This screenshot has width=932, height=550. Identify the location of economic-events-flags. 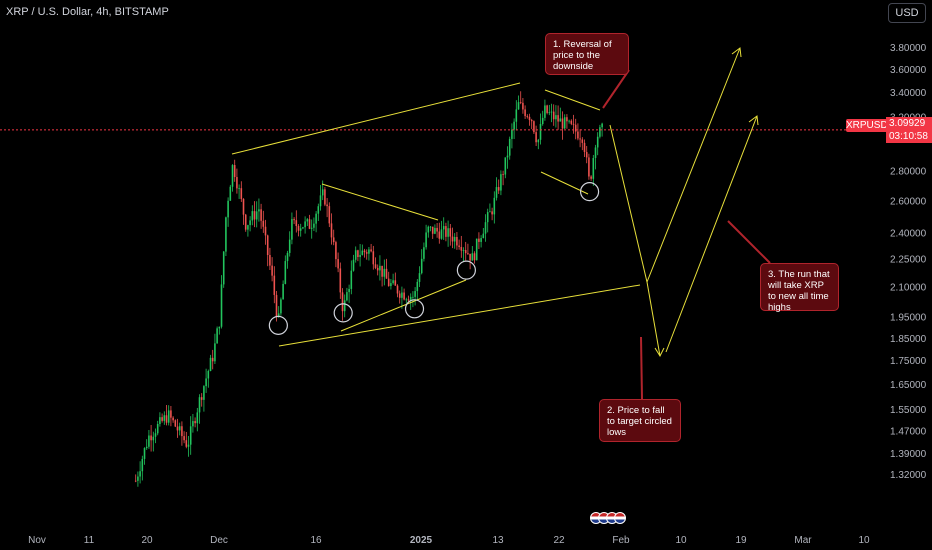
(608, 519).